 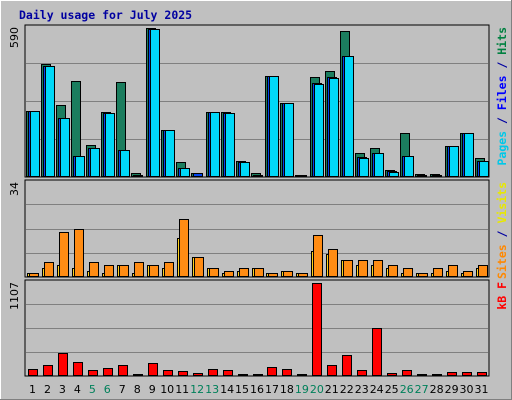 What do you see at coordinates (167, 389) in the screenshot?
I see `x-tick-label: 10` at bounding box center [167, 389].